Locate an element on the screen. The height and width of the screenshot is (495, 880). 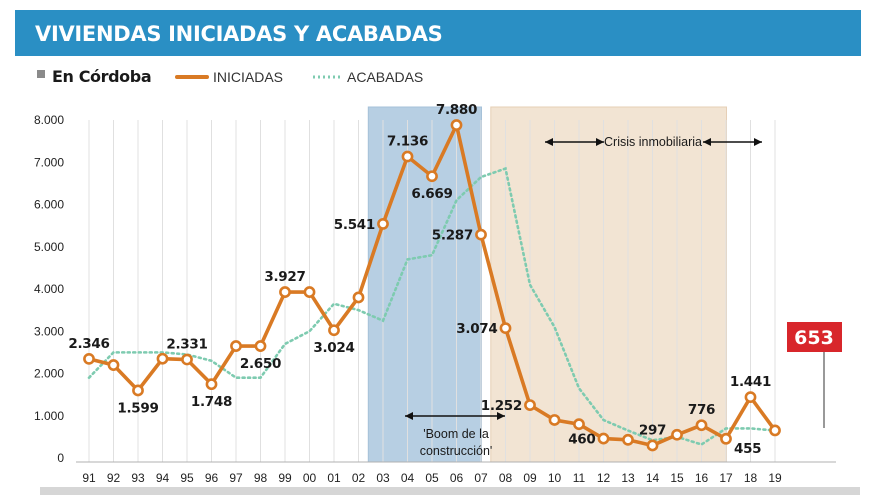
data-label: 3.074 is located at coordinates (476, 329).